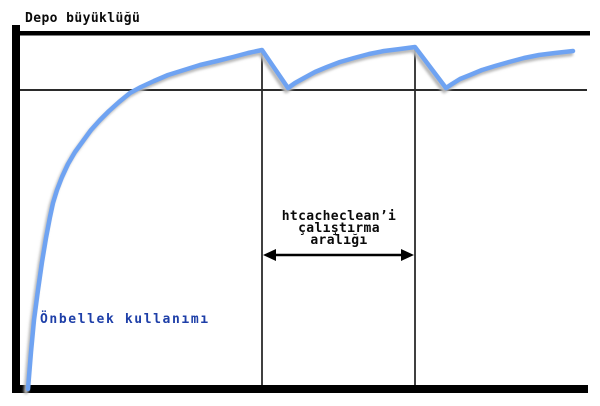 The image size is (600, 406). I want to click on cleanup-interval-label: htcacheclean’i çalıştırma aralığı, so click(339, 228).